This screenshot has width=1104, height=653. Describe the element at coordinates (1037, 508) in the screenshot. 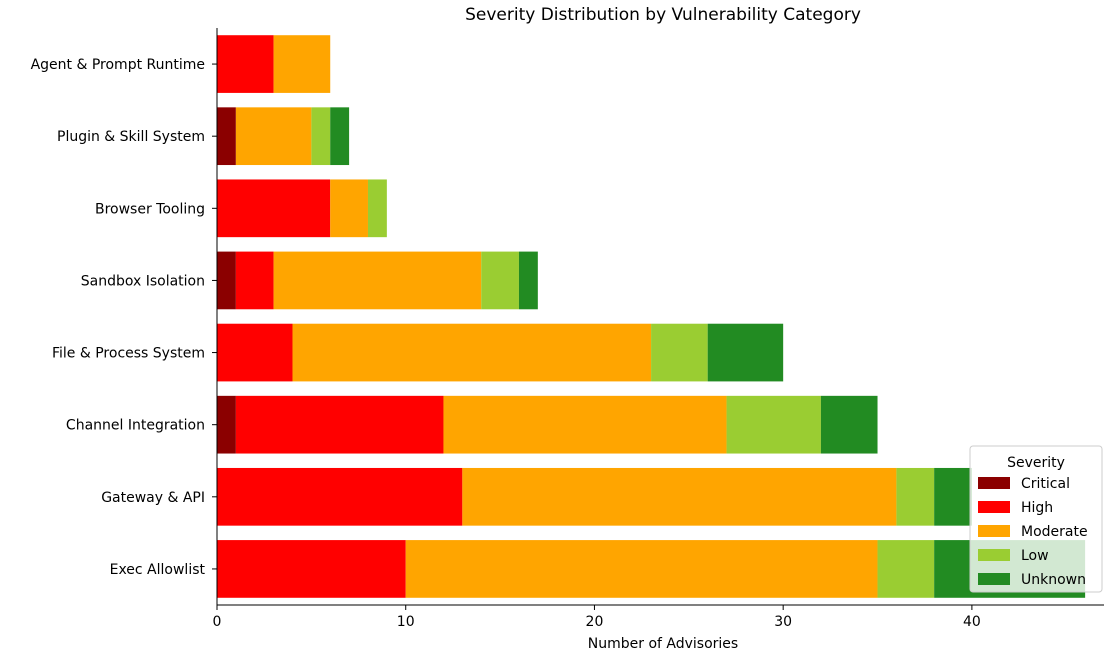

I see `legend-label-high: High` at that location.